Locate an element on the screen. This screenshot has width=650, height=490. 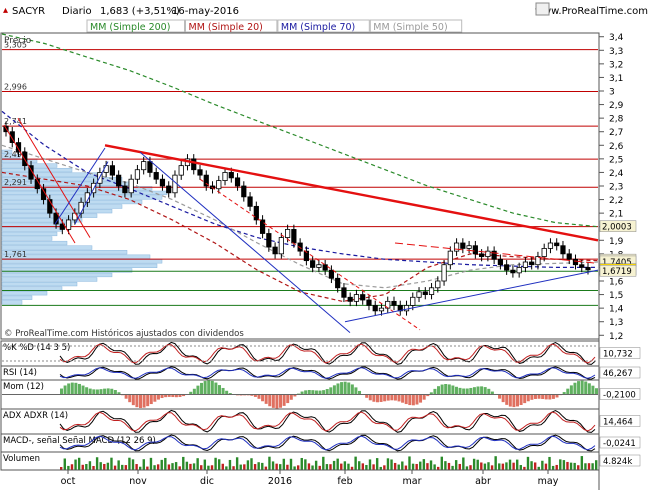
panel-adx is located at coordinates (300, 421).